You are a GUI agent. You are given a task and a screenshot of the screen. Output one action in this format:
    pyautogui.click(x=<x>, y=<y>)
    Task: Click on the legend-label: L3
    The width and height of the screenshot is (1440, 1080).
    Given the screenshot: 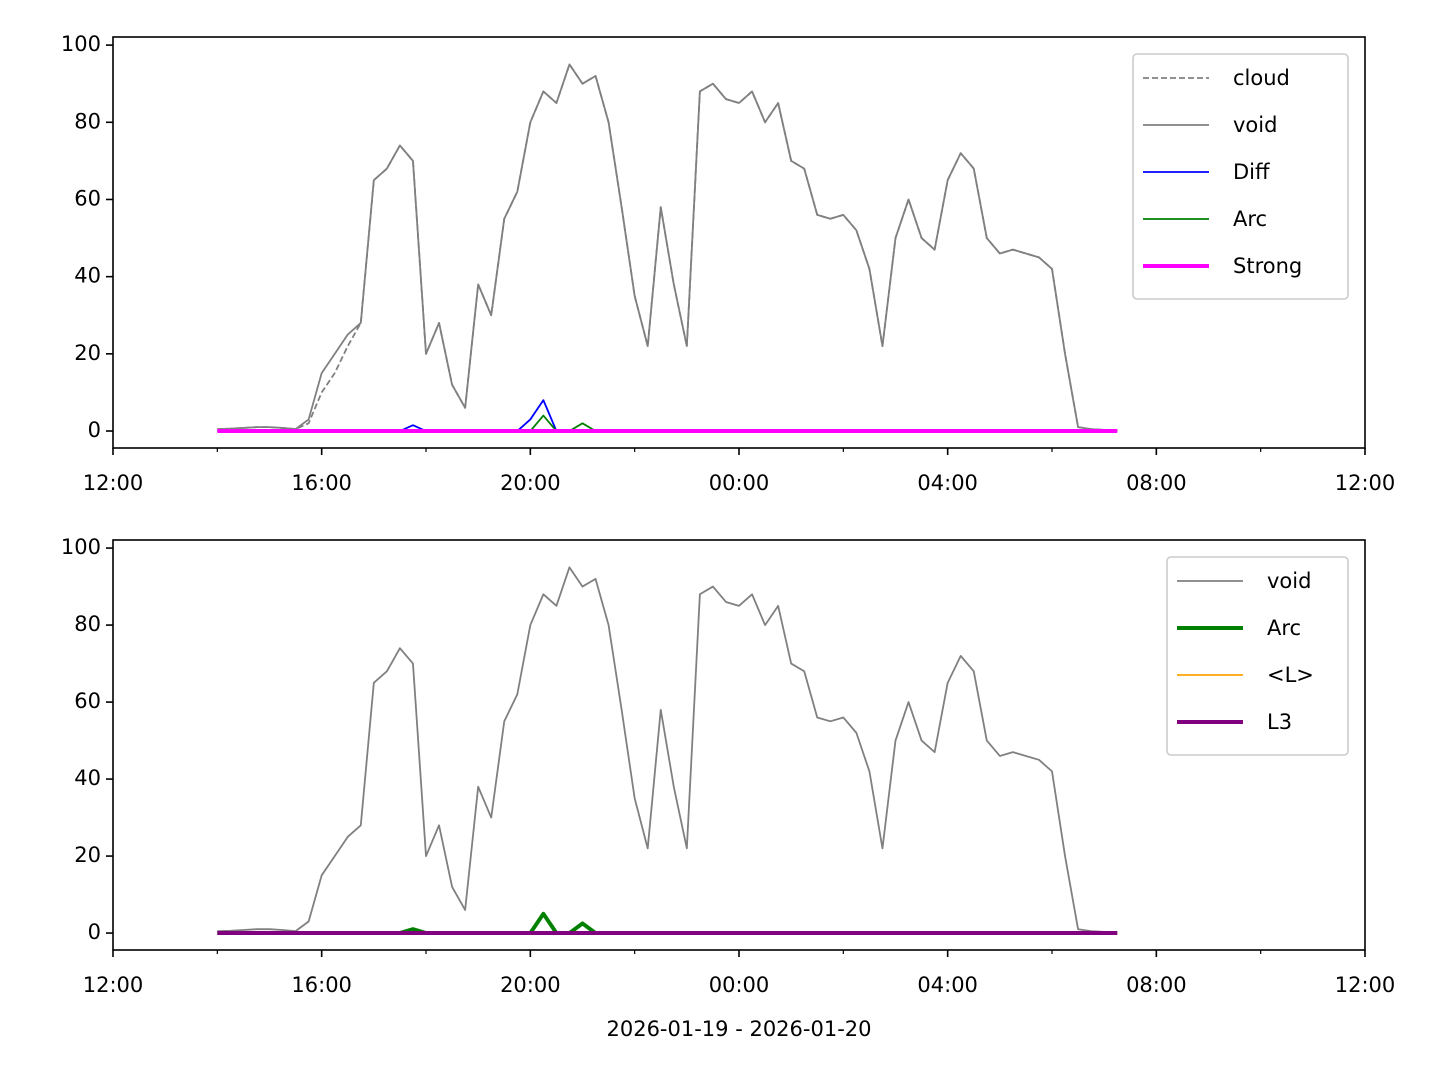 What is the action you would take?
    pyautogui.click(x=1279, y=722)
    